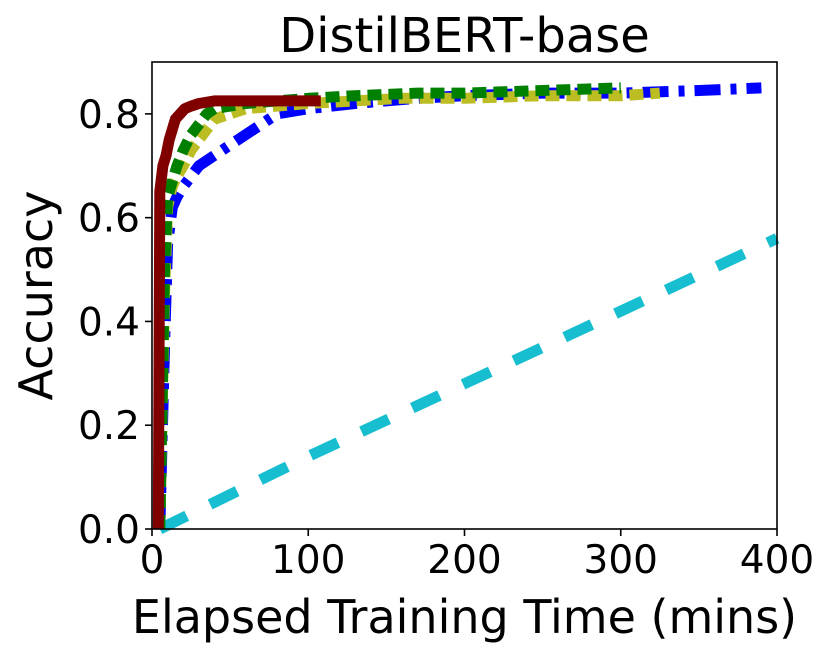 The height and width of the screenshot is (652, 831). Describe the element at coordinates (777, 560) in the screenshot. I see `x-tick-label: 400` at that location.